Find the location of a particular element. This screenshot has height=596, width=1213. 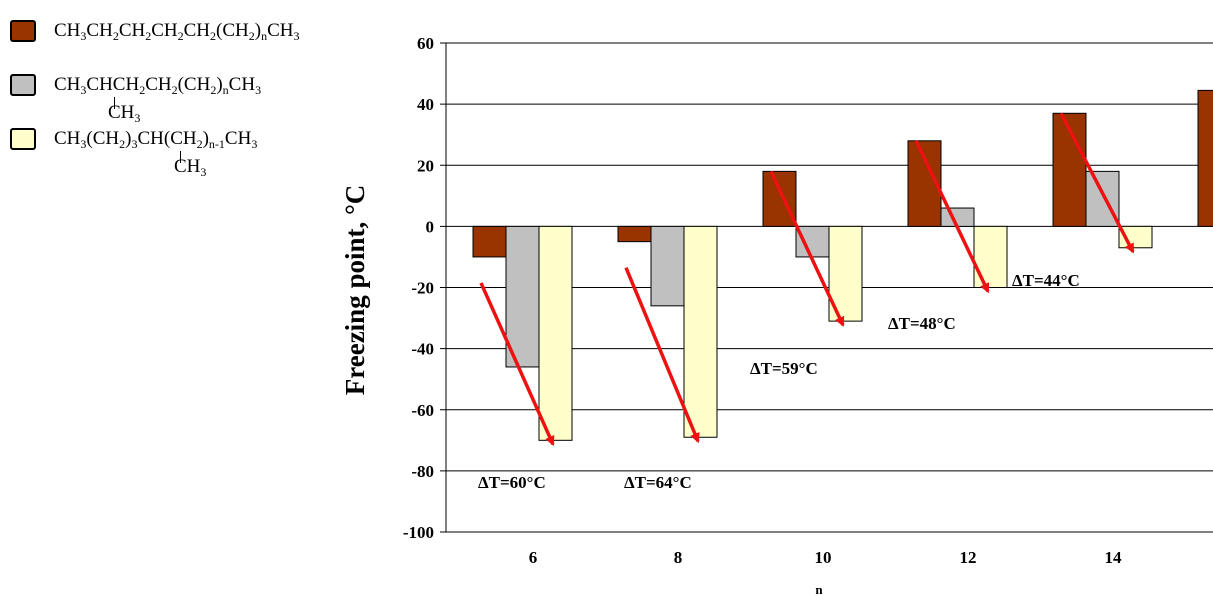

y-tick-label: -80 is located at coordinates (422, 471).